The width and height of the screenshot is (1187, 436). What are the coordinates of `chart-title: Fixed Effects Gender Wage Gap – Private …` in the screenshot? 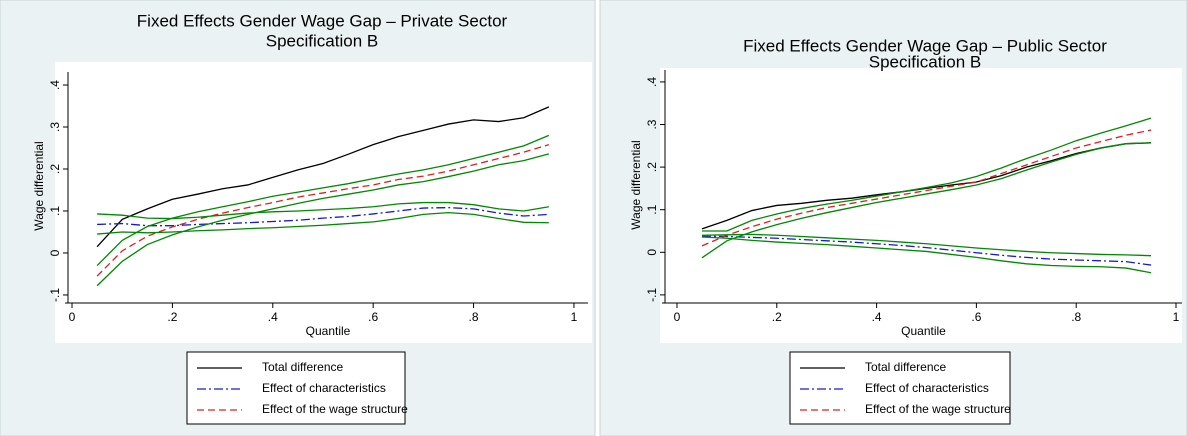 It's located at (322, 20).